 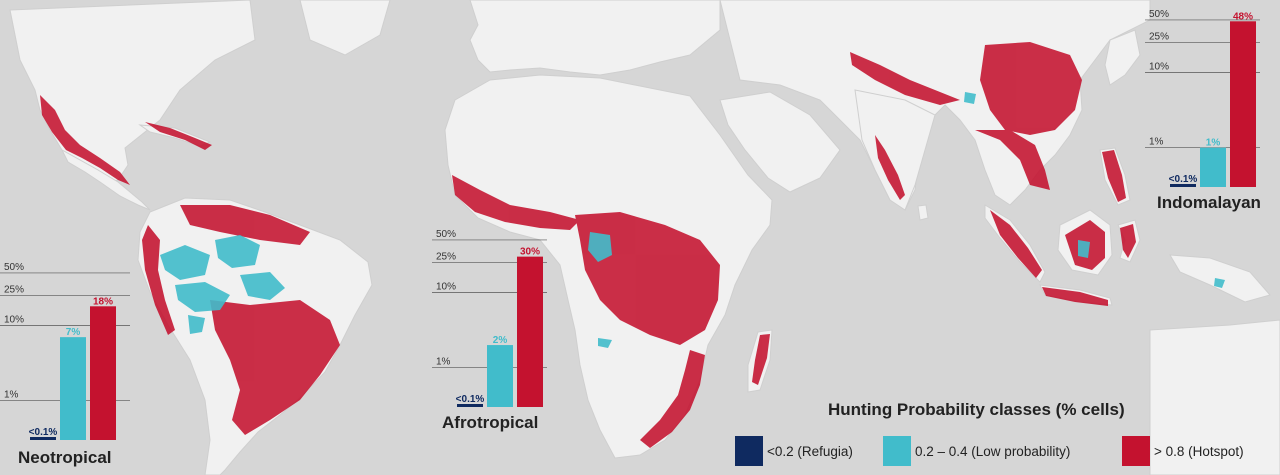 What do you see at coordinates (1243, 16) in the screenshot?
I see `indomalayan-bar-label-hotspot: 48%` at bounding box center [1243, 16].